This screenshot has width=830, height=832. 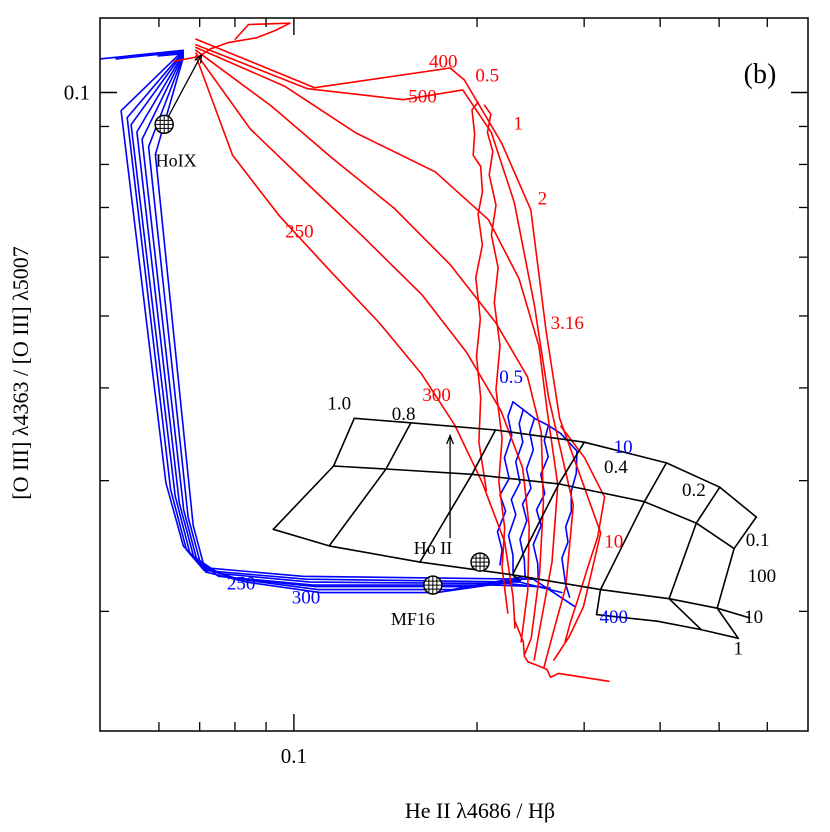 I want to click on object-label-hoix: HoIX, so click(x=176, y=160).